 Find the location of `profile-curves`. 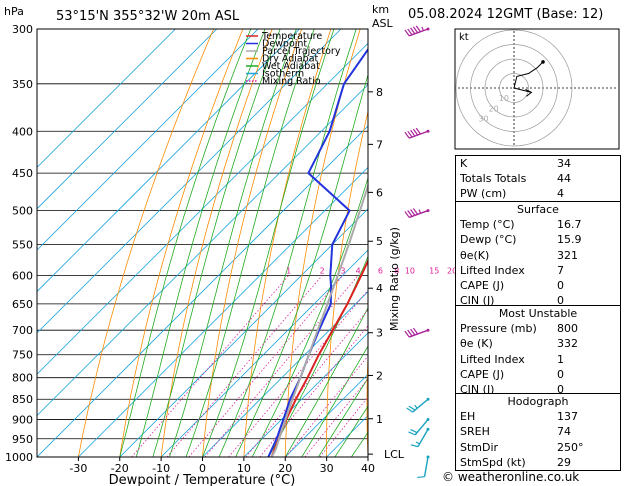

profile-curves is located at coordinates (317, 252).